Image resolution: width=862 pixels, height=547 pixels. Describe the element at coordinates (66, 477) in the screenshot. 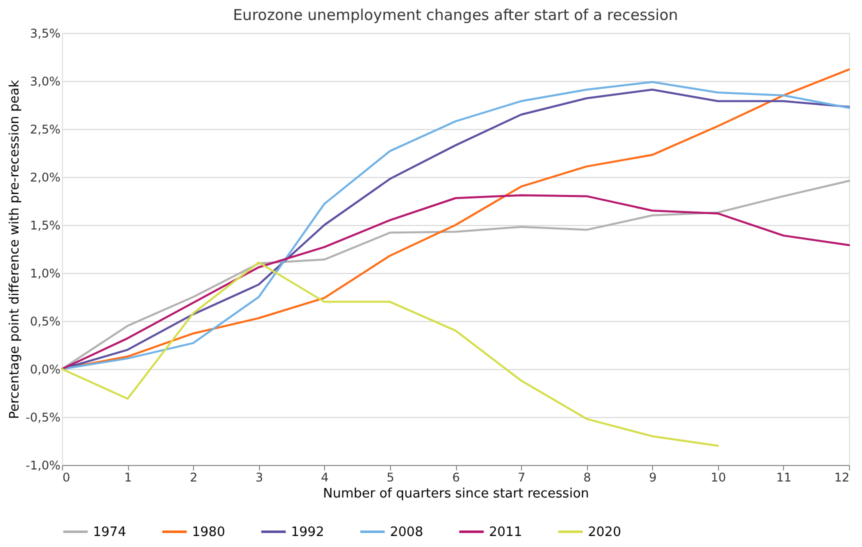

I see `x-tick-label: 0` at that location.